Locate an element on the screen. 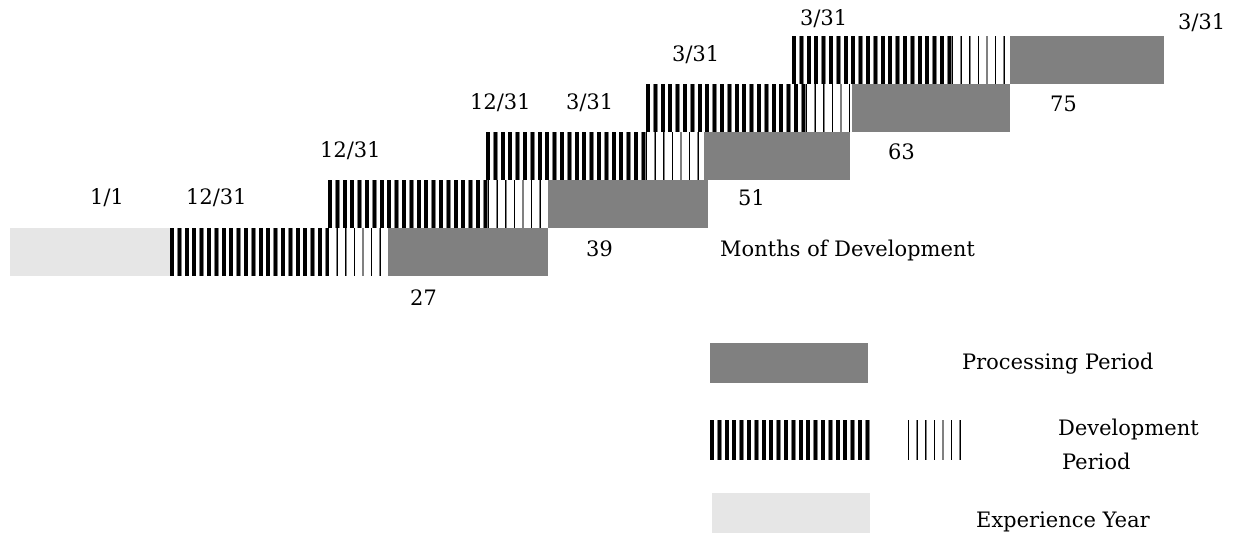 This screenshot has width=1235, height=536. legend-processing-label: Processing Period is located at coordinates (1058, 362).